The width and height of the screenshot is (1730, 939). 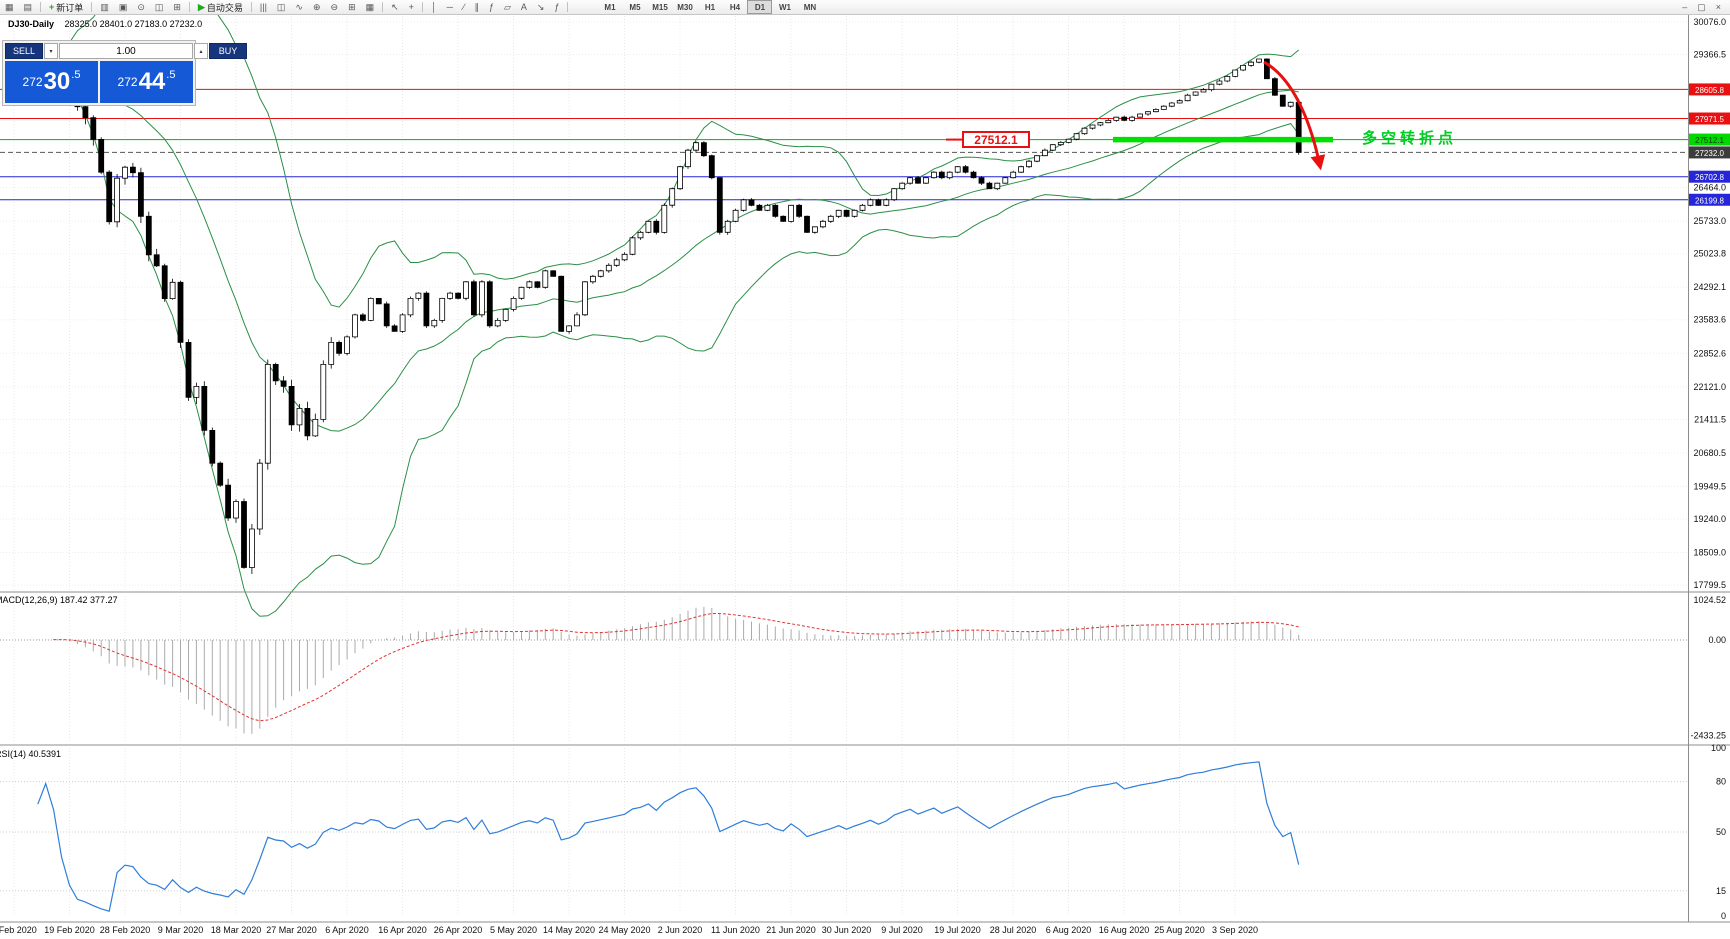 What do you see at coordinates (760, 7) in the screenshot?
I see `timeframe-d1: D1` at bounding box center [760, 7].